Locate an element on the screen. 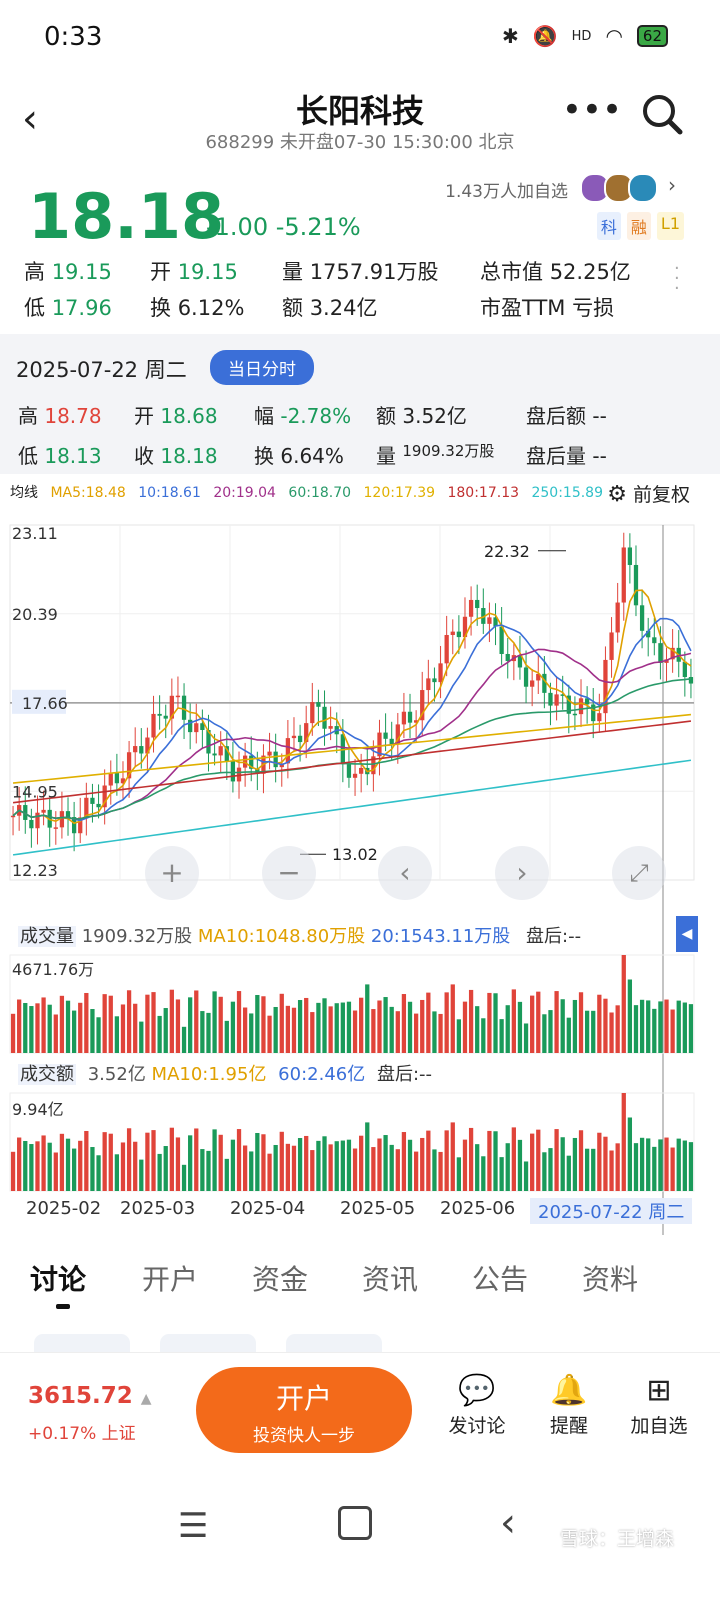  fullscreen-icon: ⤢ is located at coordinates (639, 873).